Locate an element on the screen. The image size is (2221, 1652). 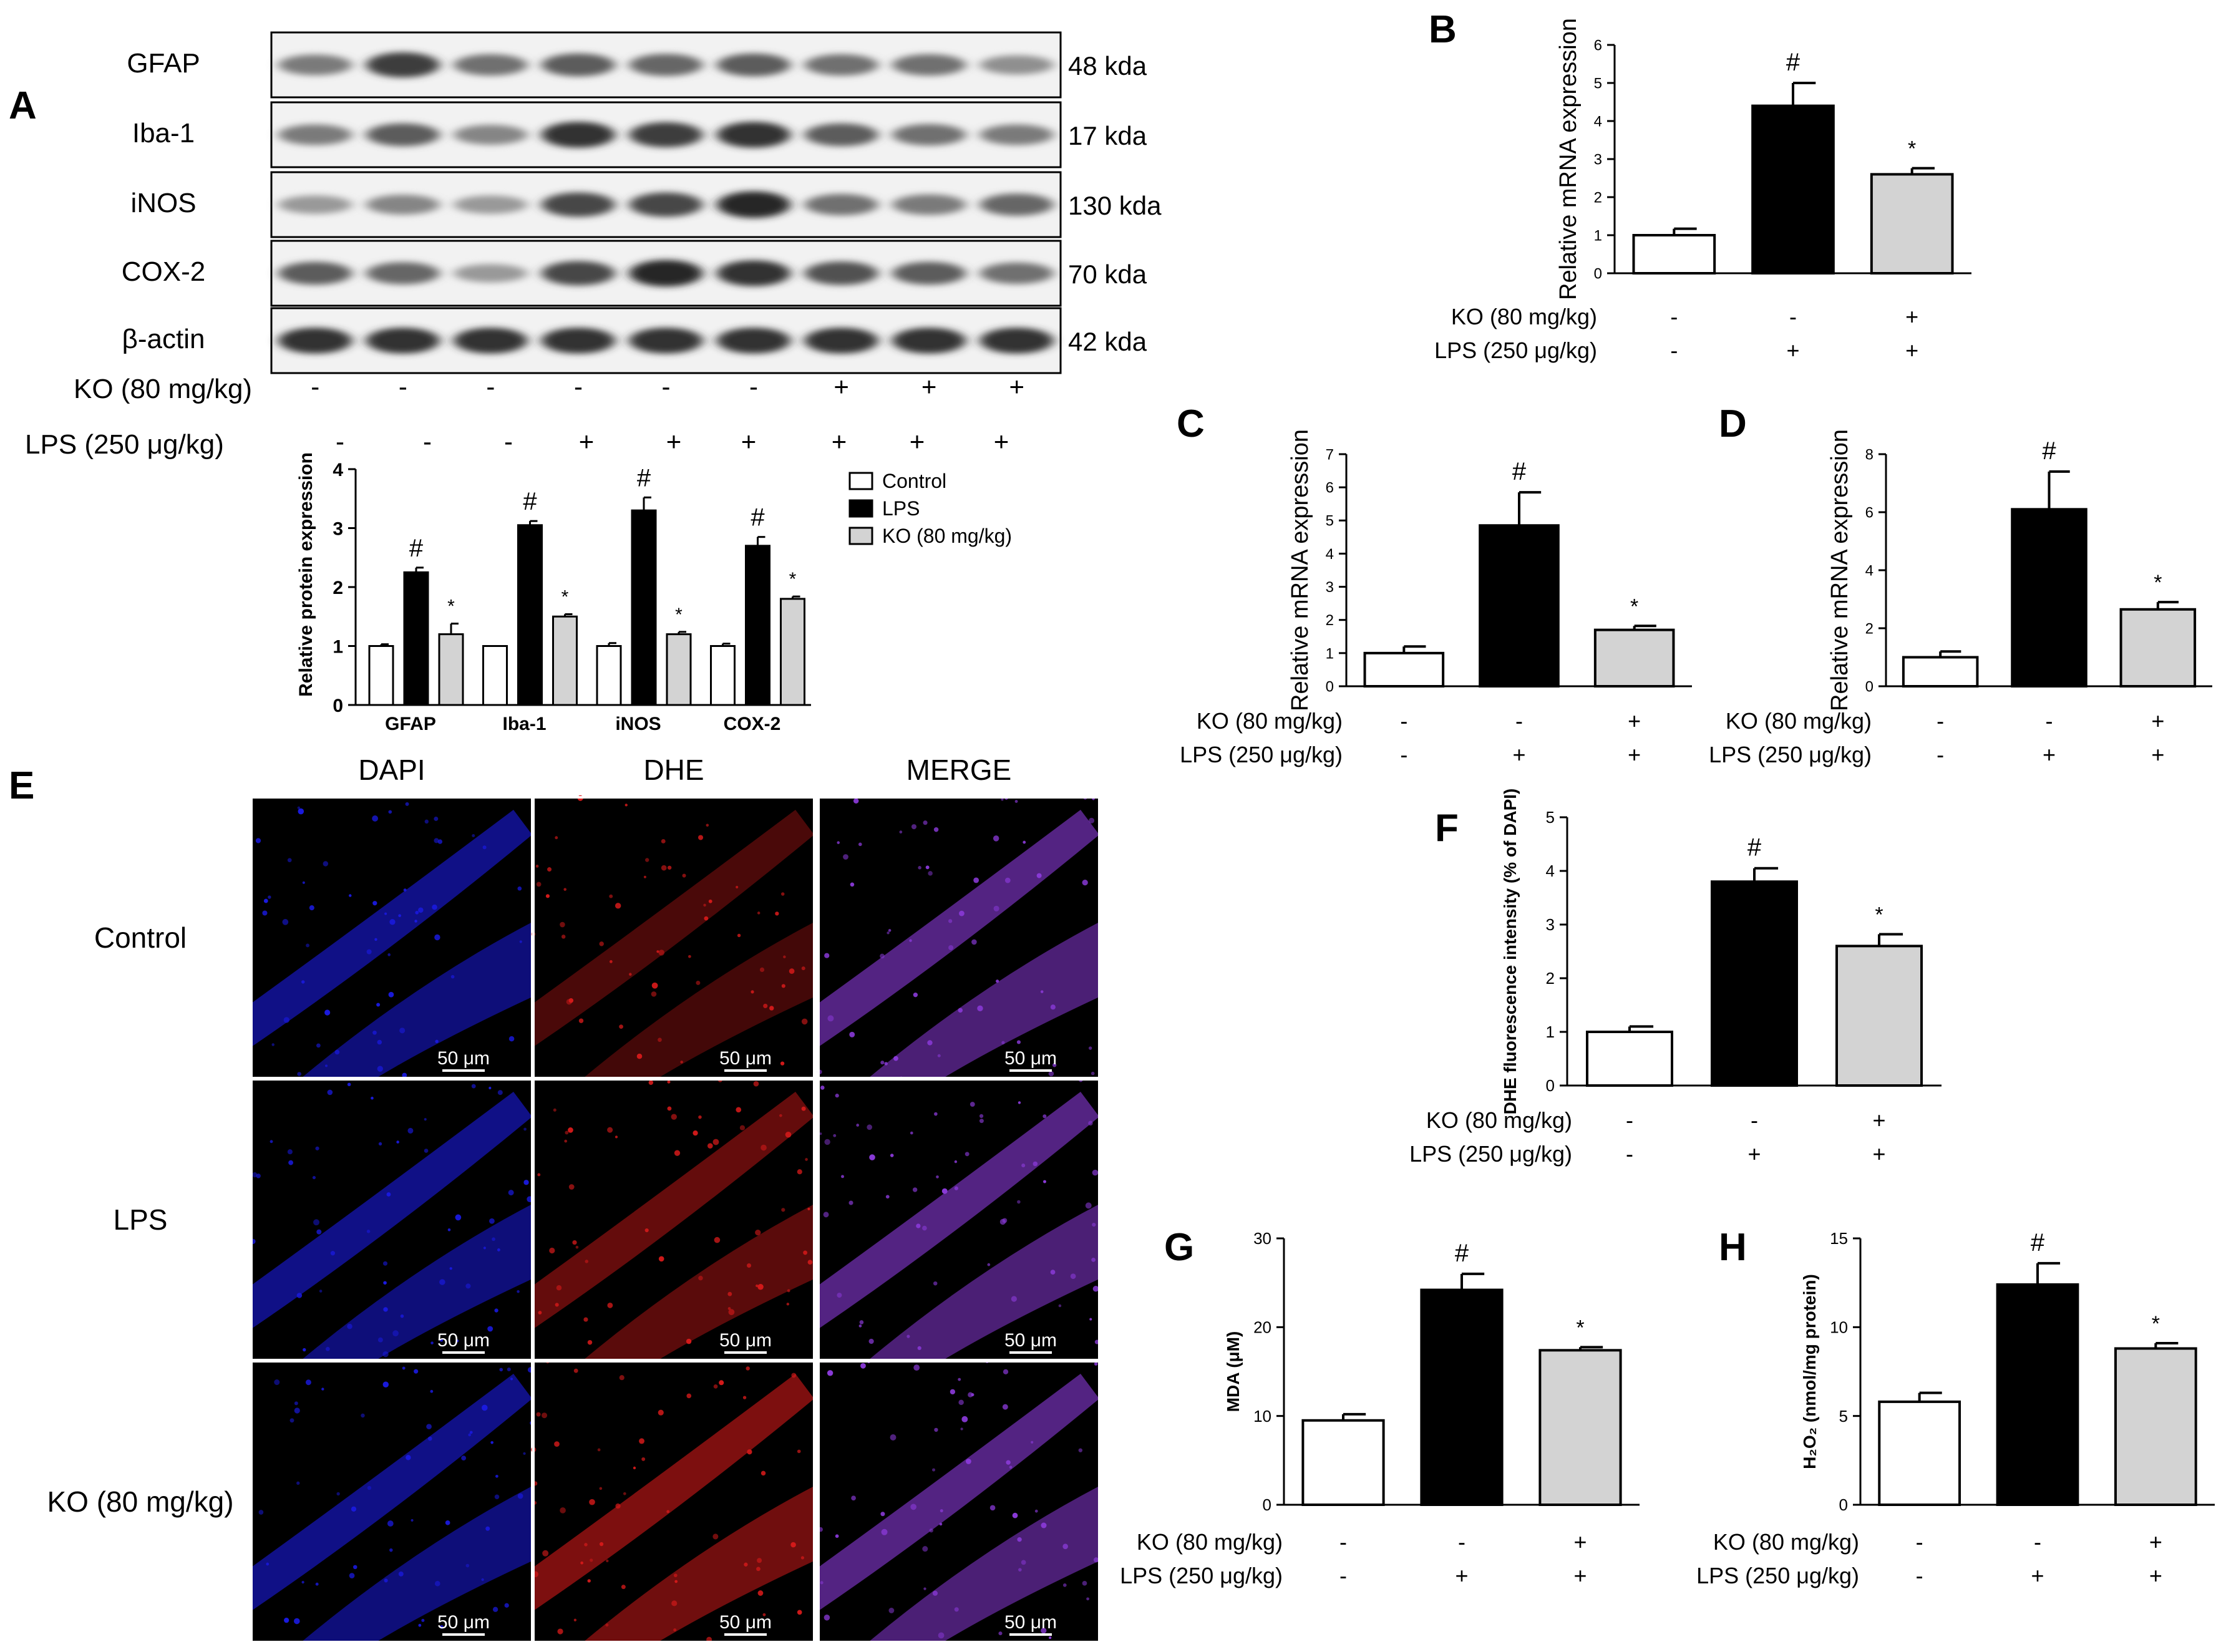
panel-letter-a: A is located at coordinates (23, 106).